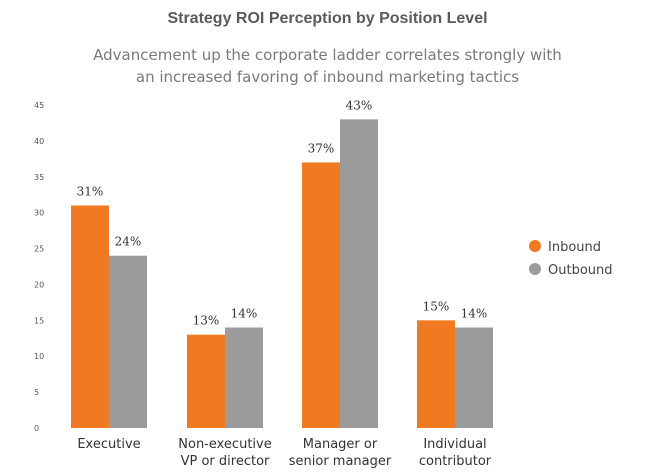  Describe the element at coordinates (39, 284) in the screenshot. I see `y-tick-label: 20` at that location.